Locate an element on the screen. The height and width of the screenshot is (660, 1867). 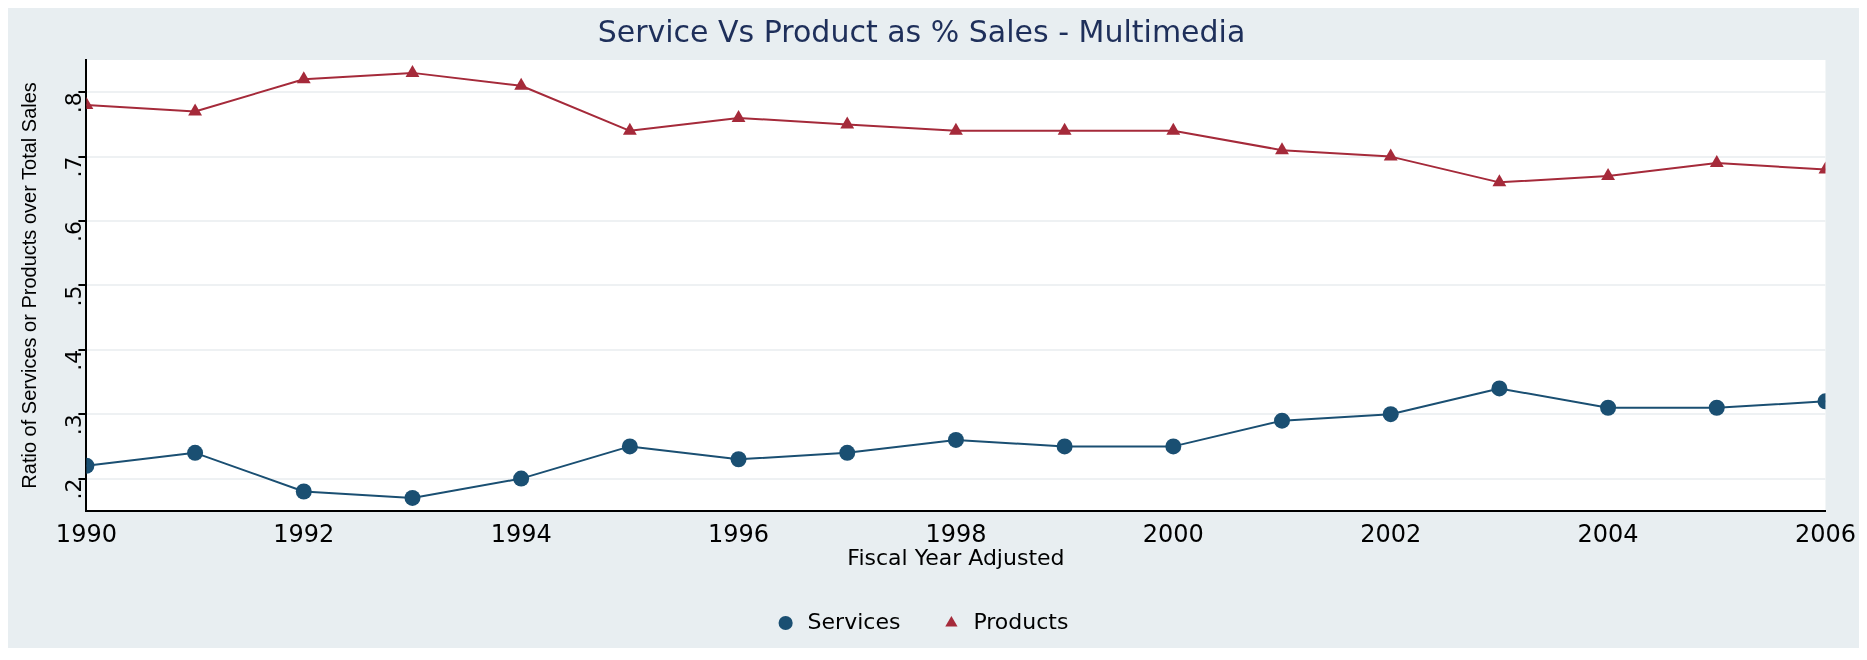
x-tick-label: 1994 is located at coordinates (521, 534).